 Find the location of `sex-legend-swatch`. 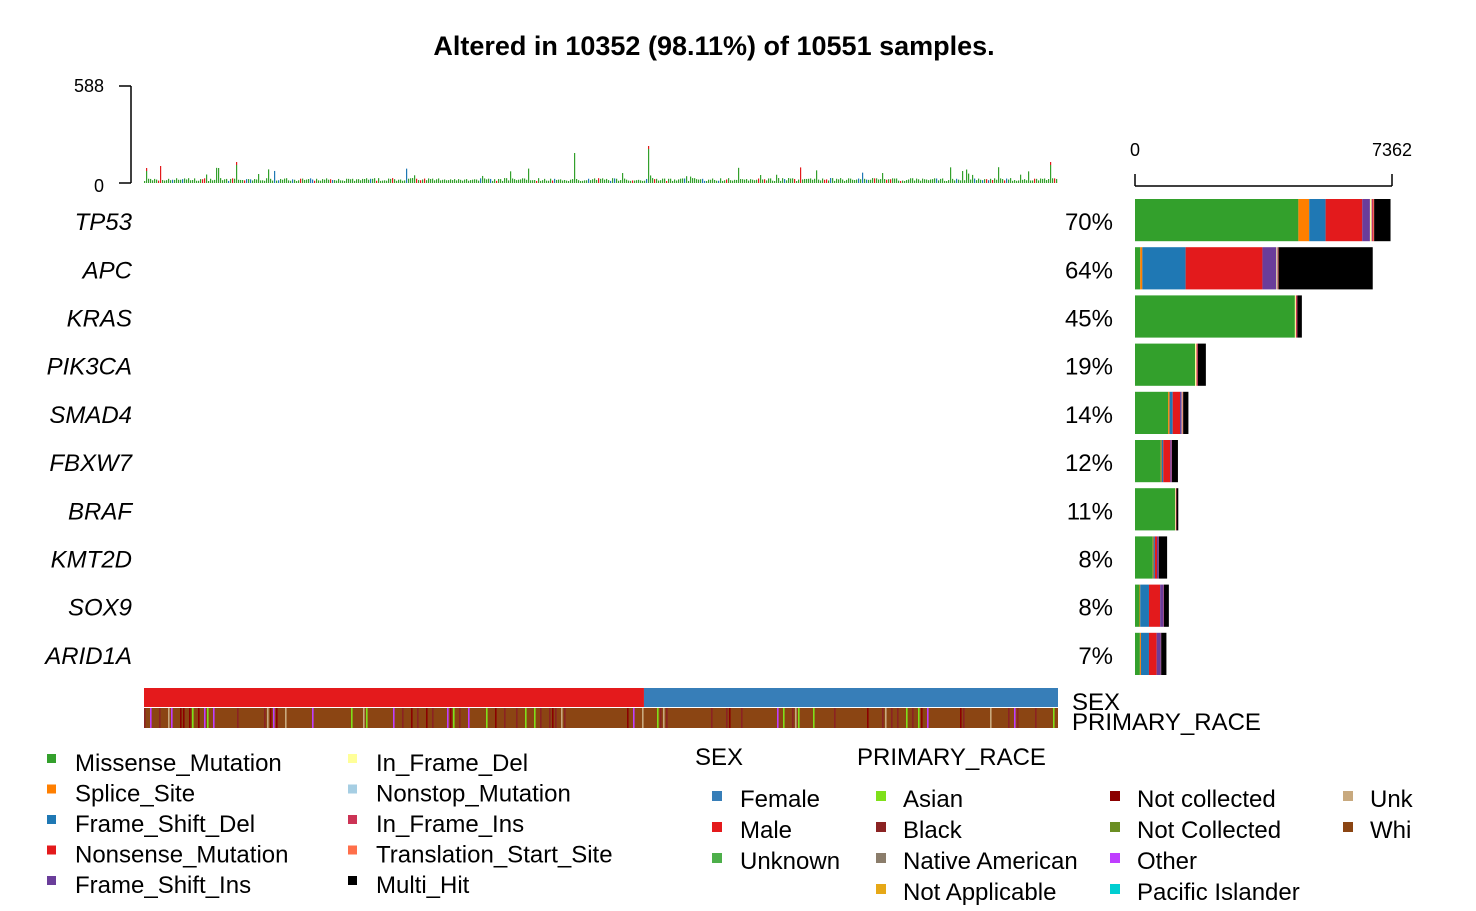

sex-legend-swatch is located at coordinates (717, 796).